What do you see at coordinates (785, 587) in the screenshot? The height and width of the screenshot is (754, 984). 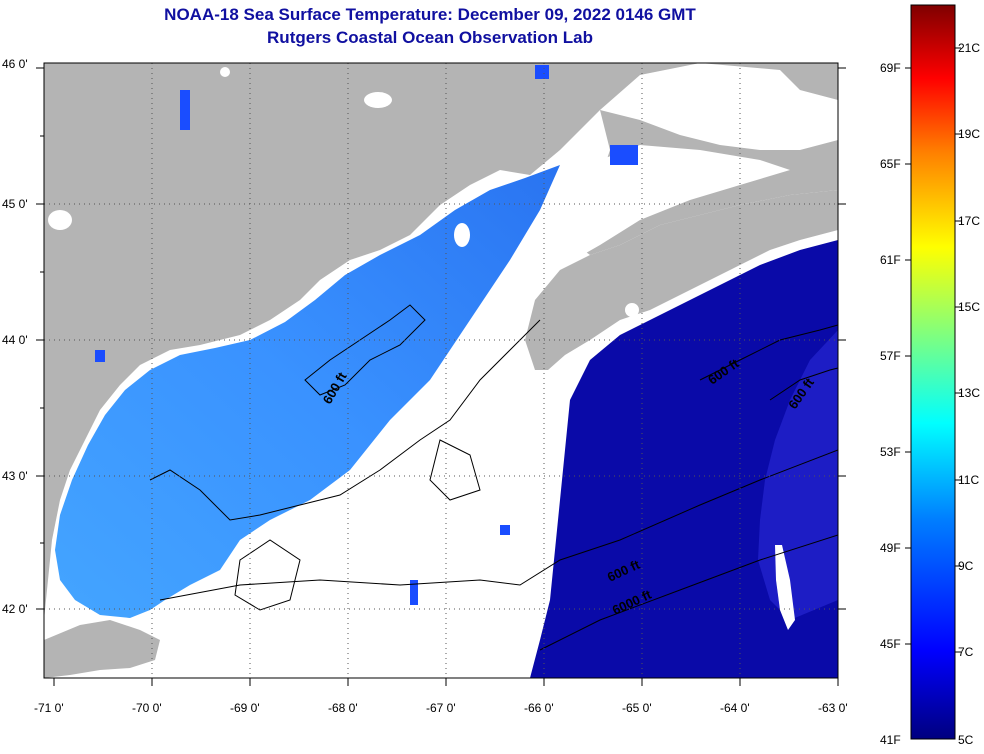 I see `cloud-patch` at bounding box center [785, 587].